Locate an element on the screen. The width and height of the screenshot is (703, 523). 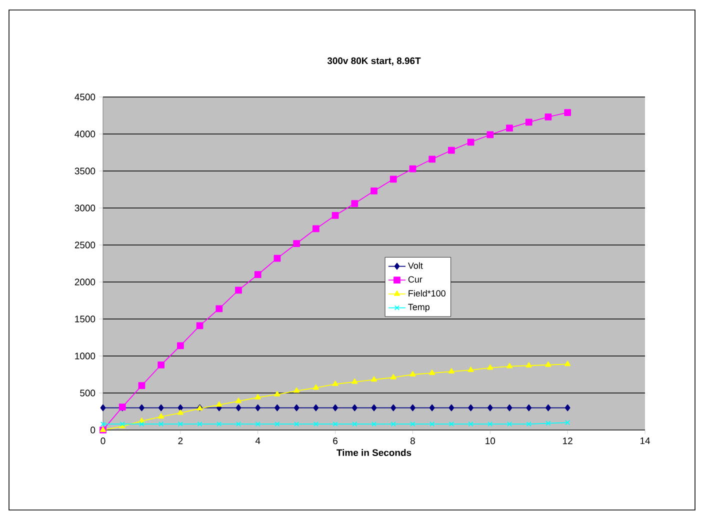
y-tick-label: 4500 is located at coordinates (85, 97).